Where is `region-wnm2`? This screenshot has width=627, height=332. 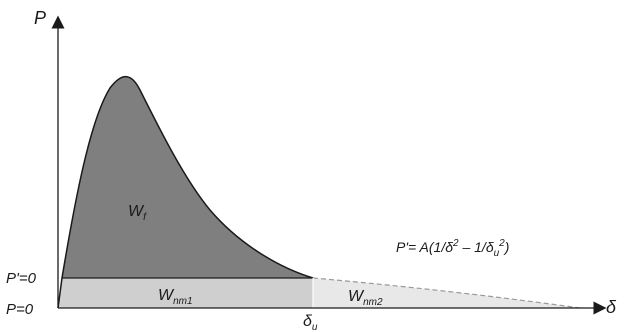 region-wnm2 is located at coordinates (446, 293).